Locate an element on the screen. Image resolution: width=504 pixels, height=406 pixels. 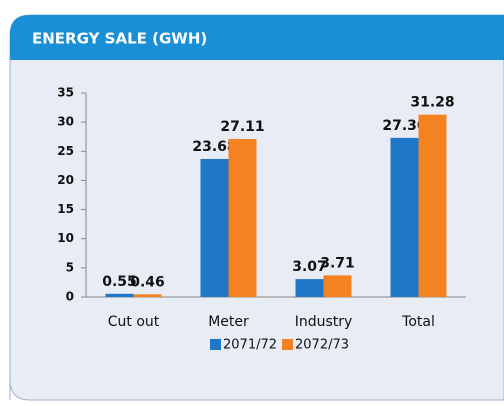
value-label: 3.07 is located at coordinates (309, 267).